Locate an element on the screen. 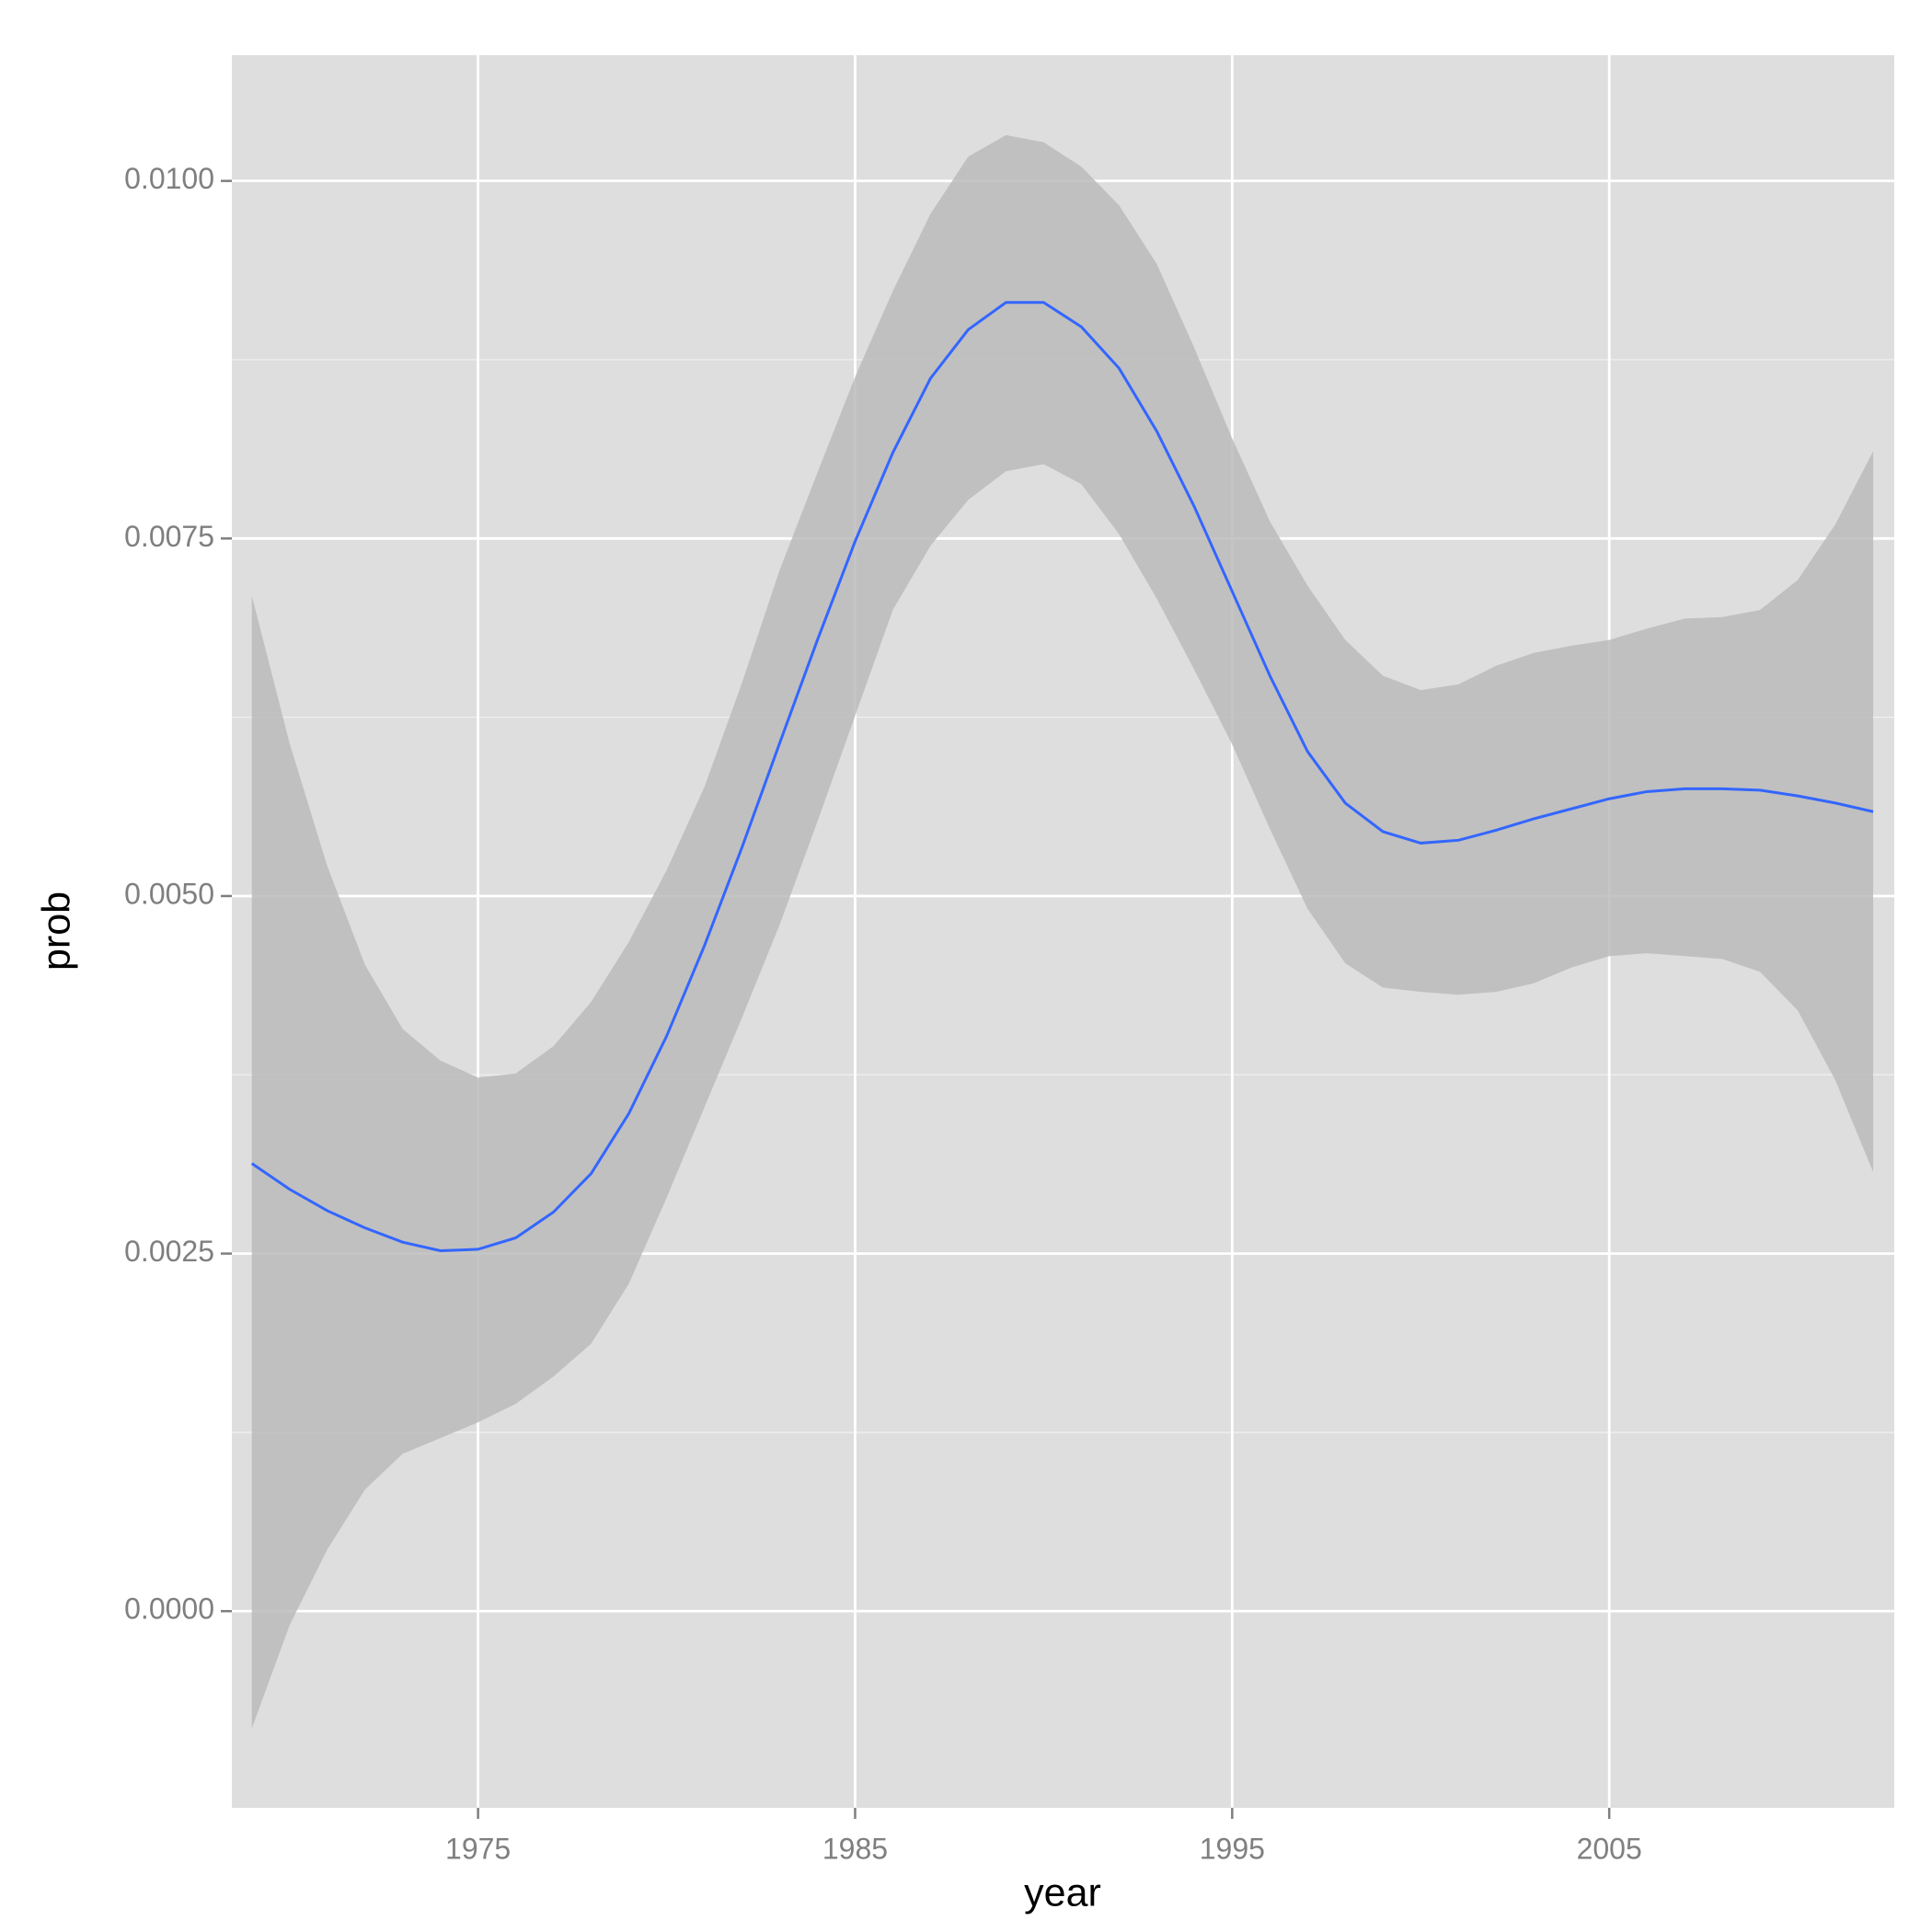  x-tick-label: 2005 is located at coordinates (1609, 1848).